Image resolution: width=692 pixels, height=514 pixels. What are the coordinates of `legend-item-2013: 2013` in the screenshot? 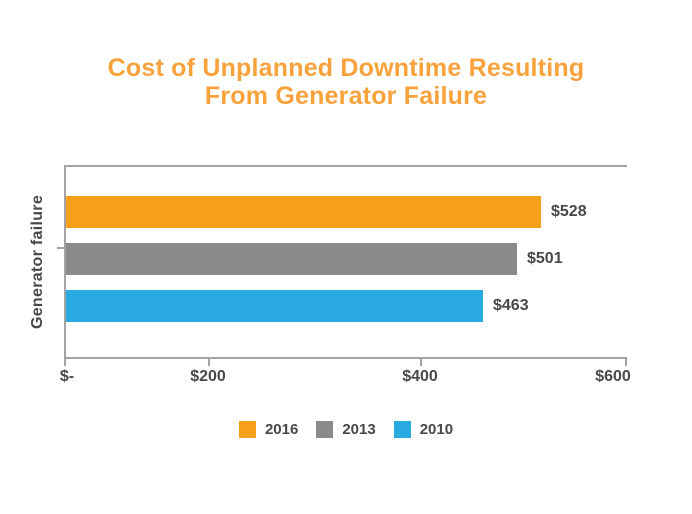 It's located at (346, 429).